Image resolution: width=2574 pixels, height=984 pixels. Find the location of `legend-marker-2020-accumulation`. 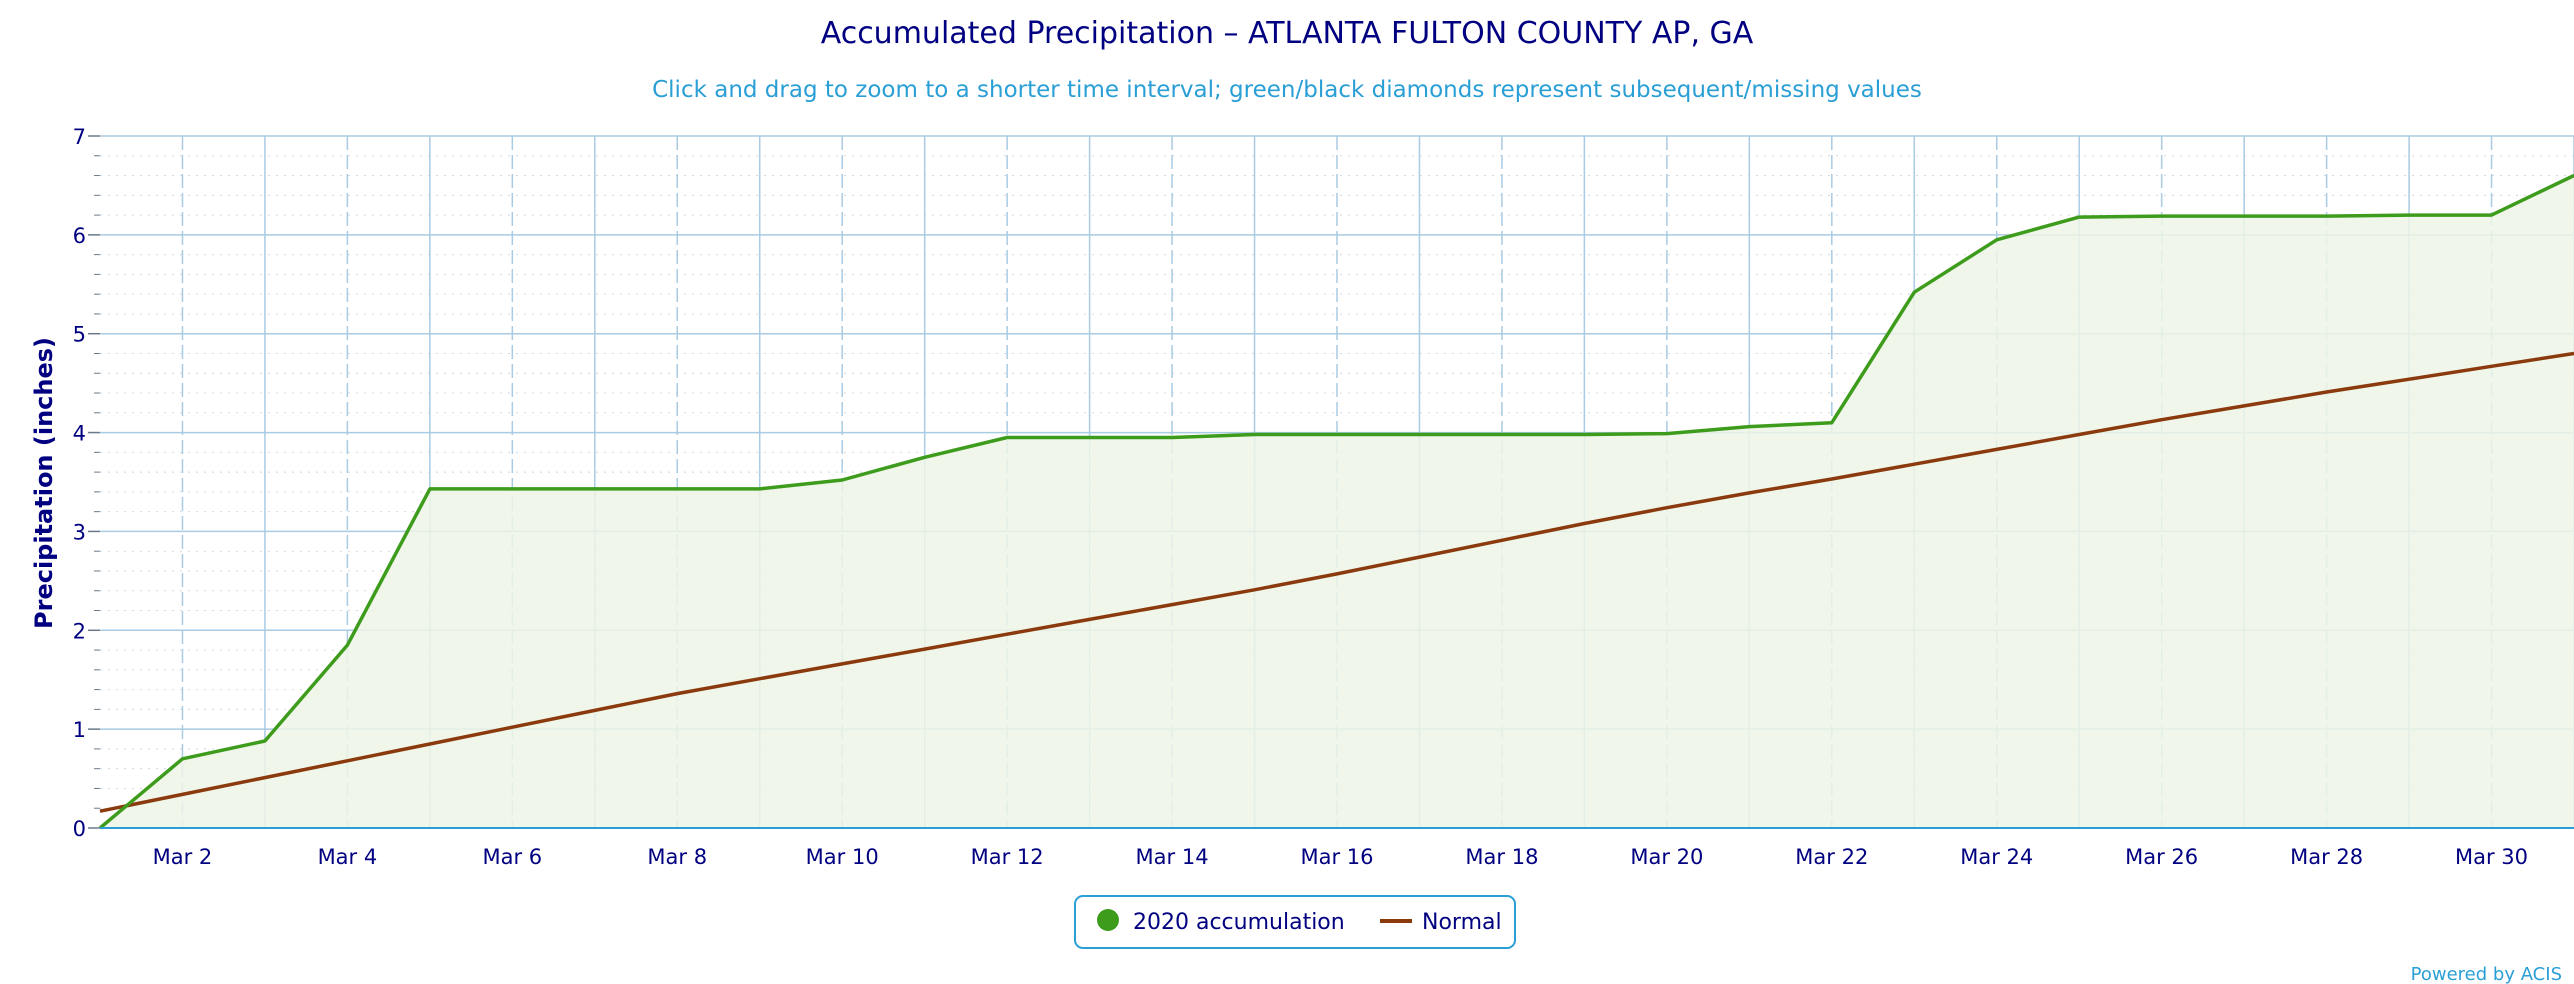

legend-marker-2020-accumulation is located at coordinates (1108, 920).